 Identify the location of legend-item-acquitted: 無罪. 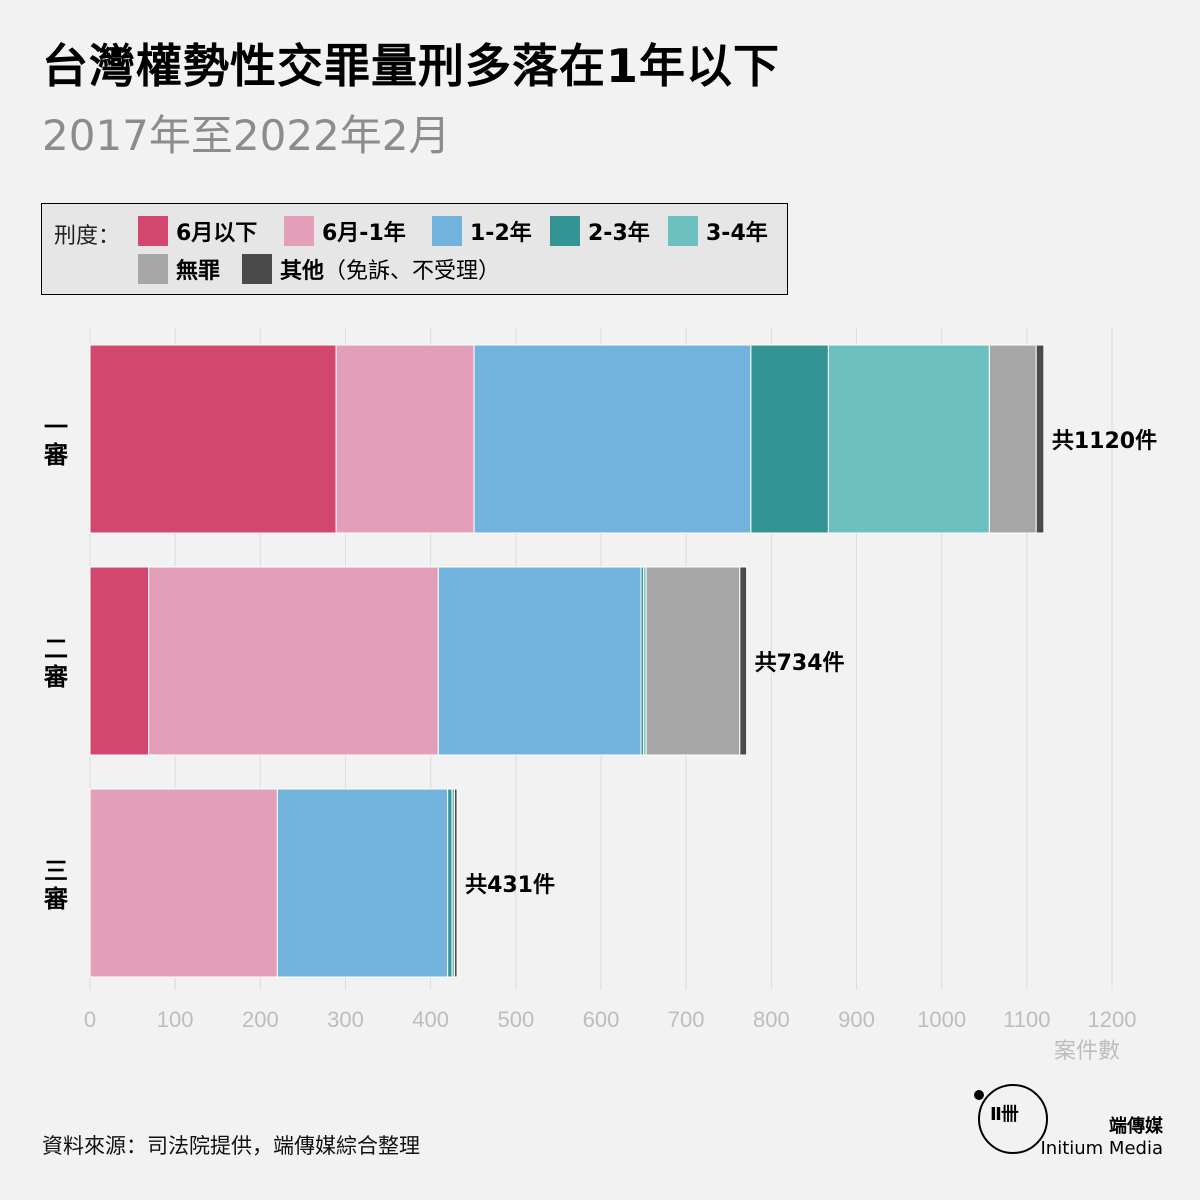
(179, 269).